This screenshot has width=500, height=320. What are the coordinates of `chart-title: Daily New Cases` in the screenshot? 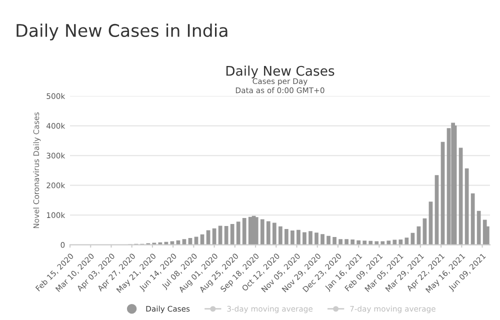 It's located at (280, 72).